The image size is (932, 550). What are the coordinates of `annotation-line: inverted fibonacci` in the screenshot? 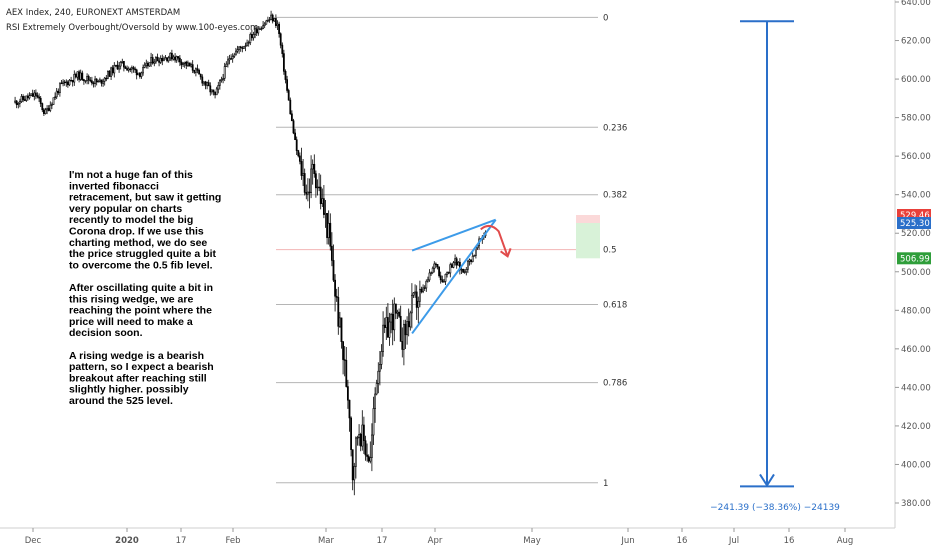 It's located at (114, 186).